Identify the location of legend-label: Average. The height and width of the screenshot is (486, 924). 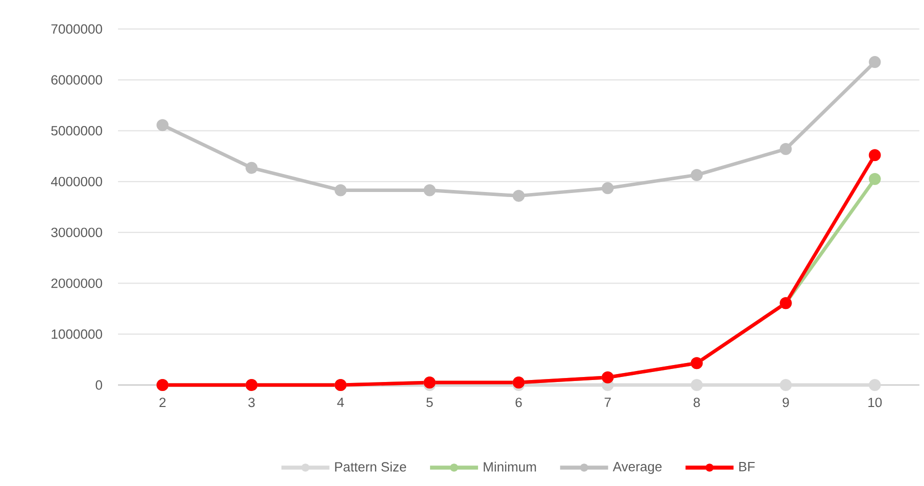
(637, 468).